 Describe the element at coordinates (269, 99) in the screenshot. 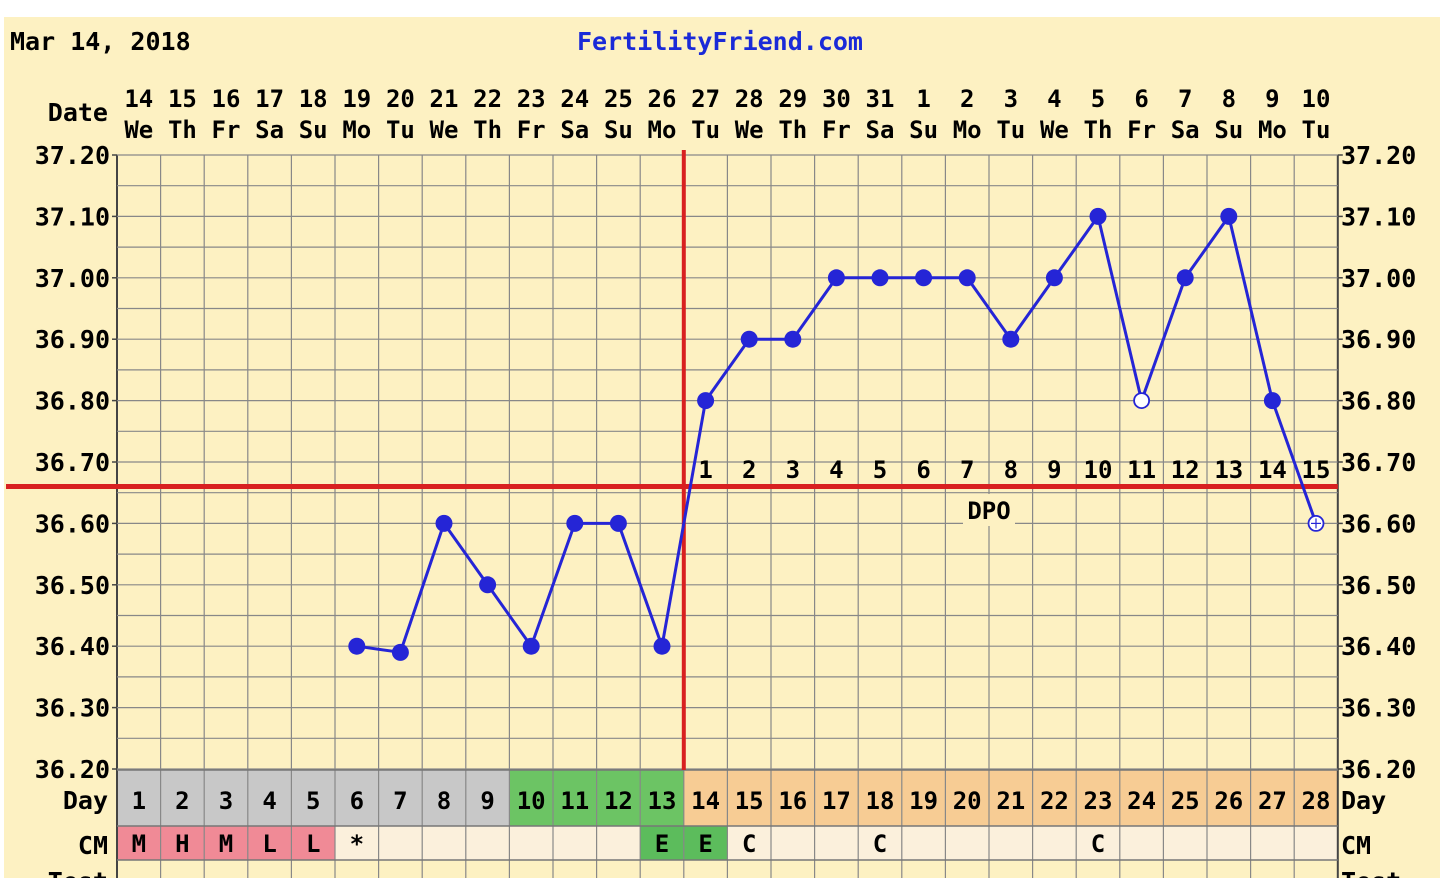

I see `date-label-col: 17` at that location.